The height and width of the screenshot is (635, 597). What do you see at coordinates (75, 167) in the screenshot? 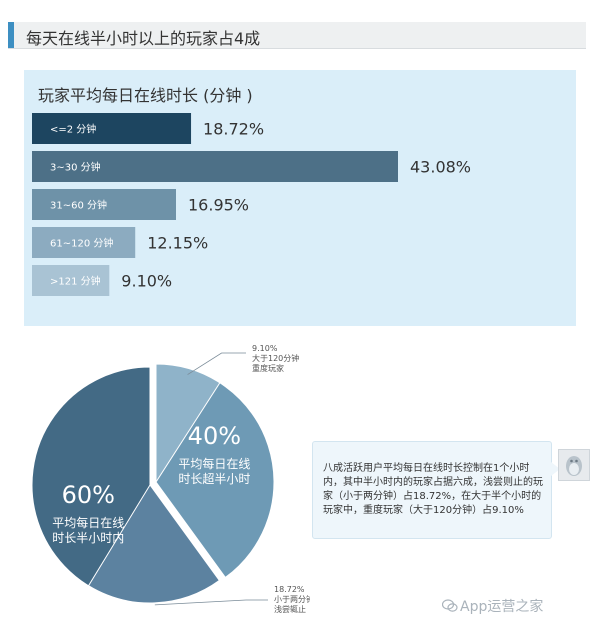
I see `bar-category-label: 3~30 分钟` at bounding box center [75, 167].